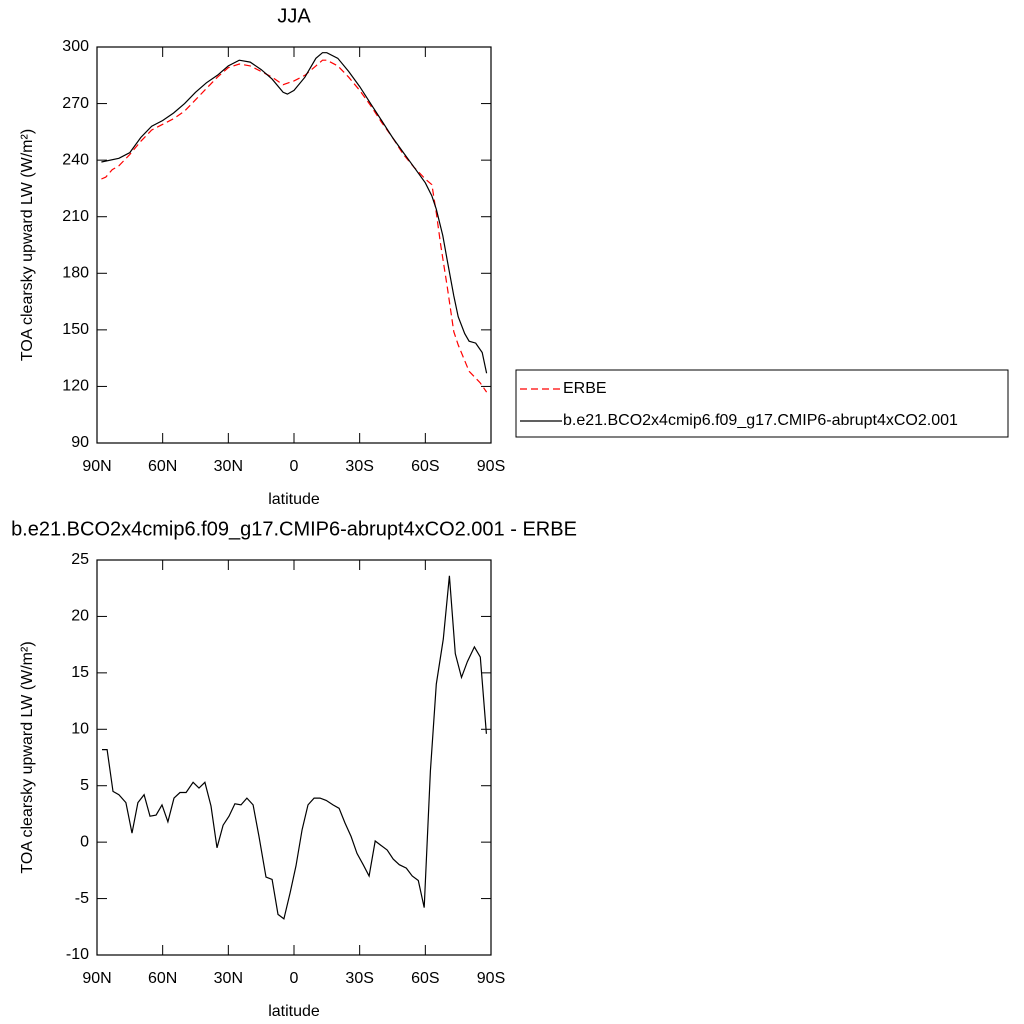 Image resolution: width=1024 pixels, height=1024 pixels. What do you see at coordinates (762, 403) in the screenshot?
I see `legend-box` at bounding box center [762, 403].